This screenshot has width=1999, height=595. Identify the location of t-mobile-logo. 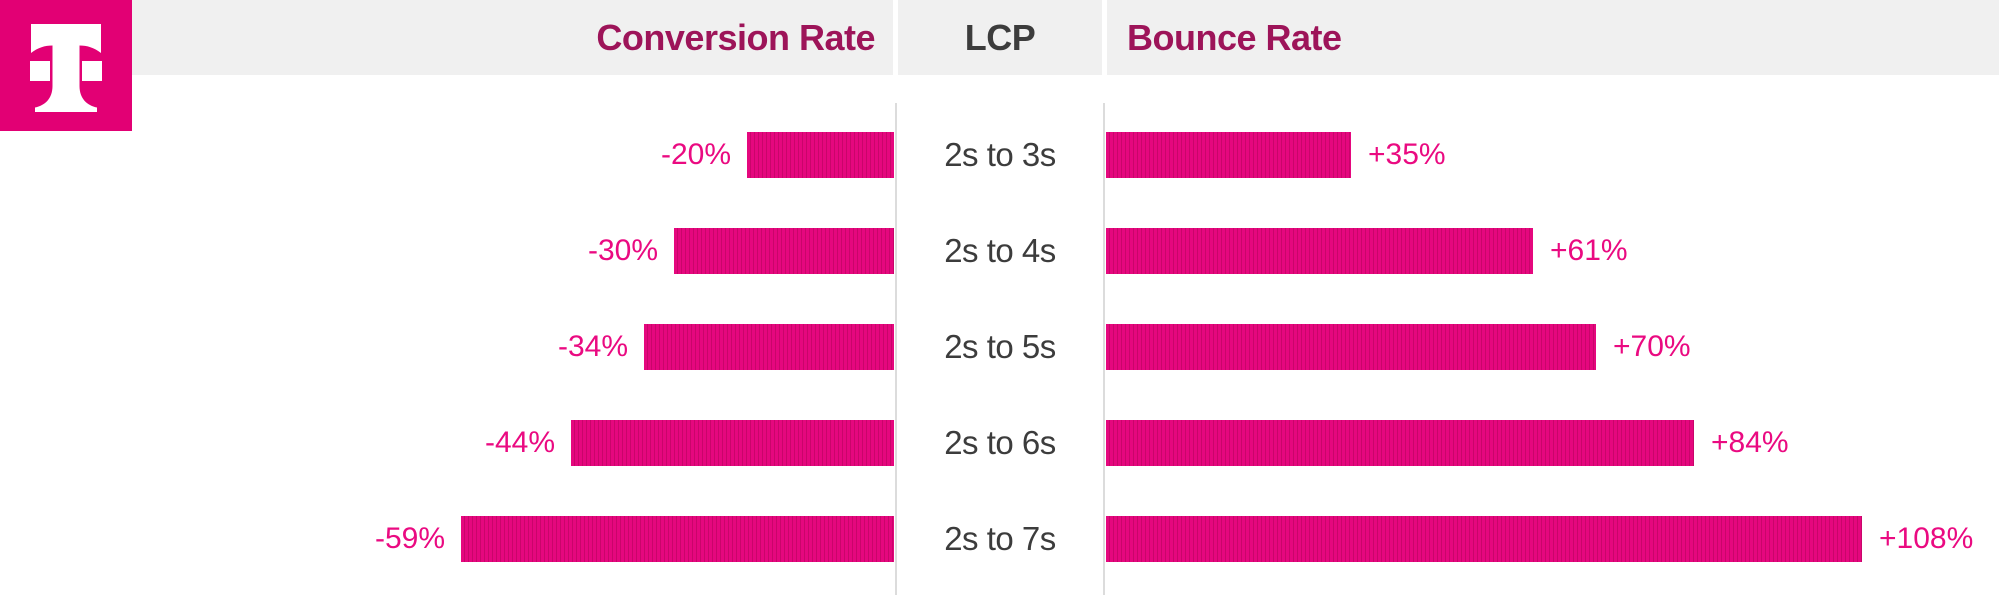
(66, 65).